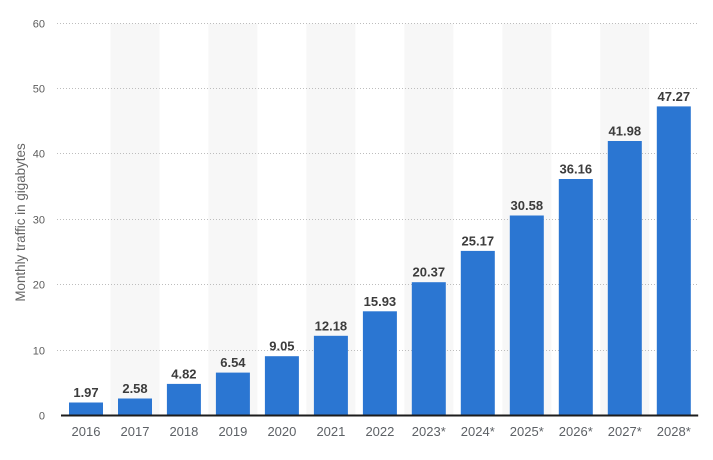 This screenshot has height=460, width=713. Describe the element at coordinates (42, 417) in the screenshot. I see `svg-text: 0` at that location.